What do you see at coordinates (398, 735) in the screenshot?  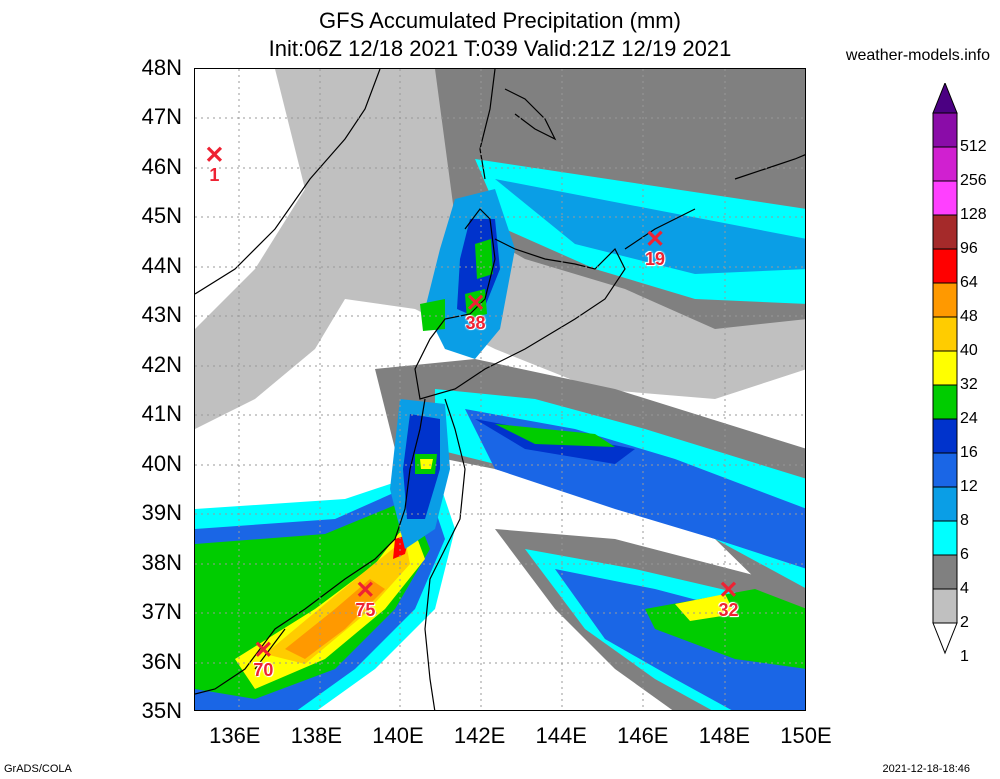 I see `lon-label: 140E` at bounding box center [398, 735].